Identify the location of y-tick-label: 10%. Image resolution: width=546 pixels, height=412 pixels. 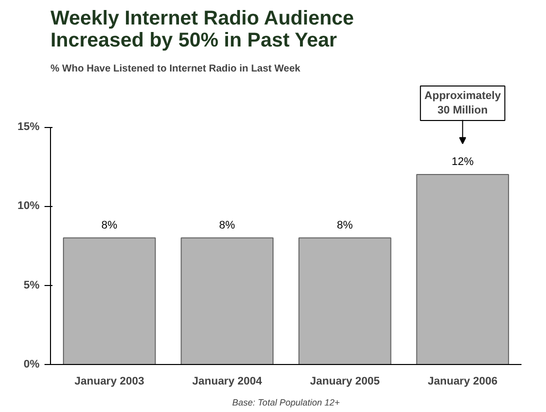
(28, 206).